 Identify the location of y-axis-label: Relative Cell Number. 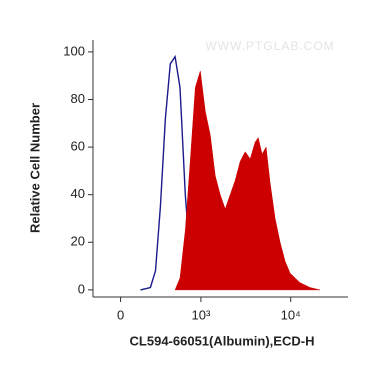
(34, 168).